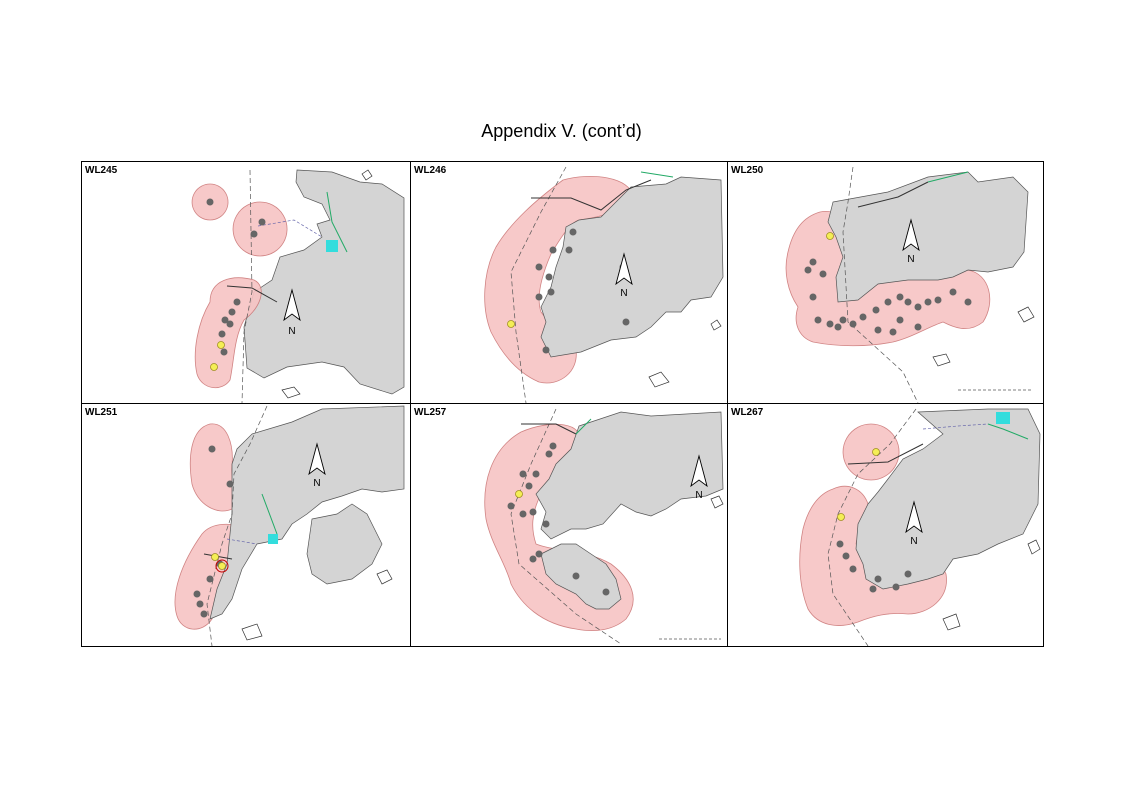 The width and height of the screenshot is (1123, 794). I want to click on map-panel-wl245: WL245 N, so click(246, 282).